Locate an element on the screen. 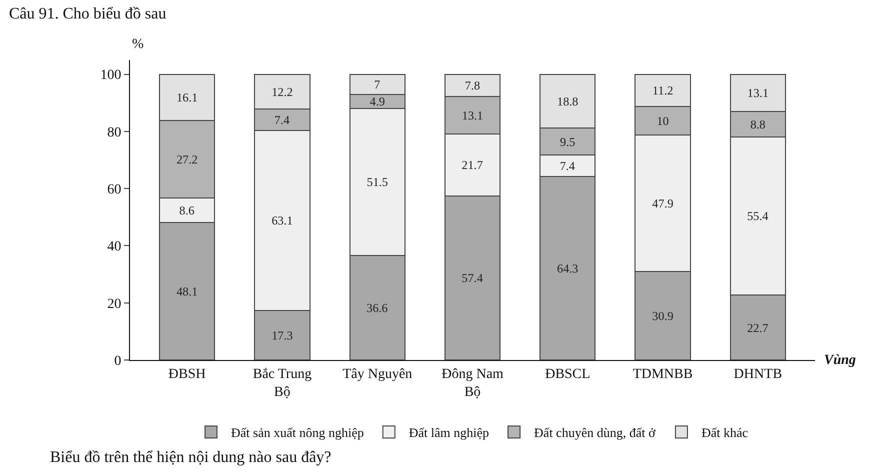  legend-label: Đất chuyên dùng, đất ở is located at coordinates (595, 432).